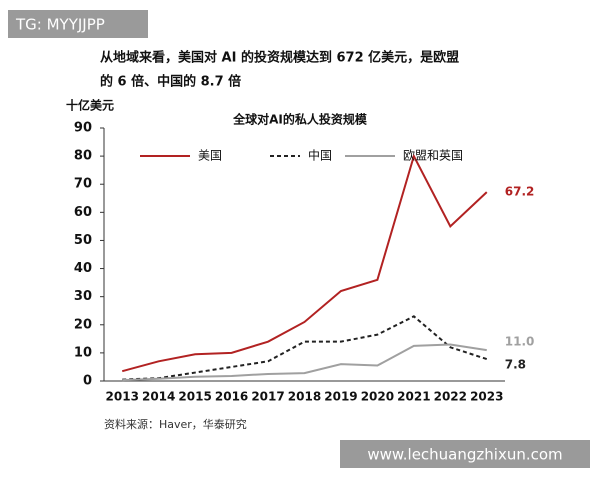 Image resolution: width=600 pixels, height=480 pixels. I want to click on chart-title: 全球对AI的私人投资规模, so click(300, 119).